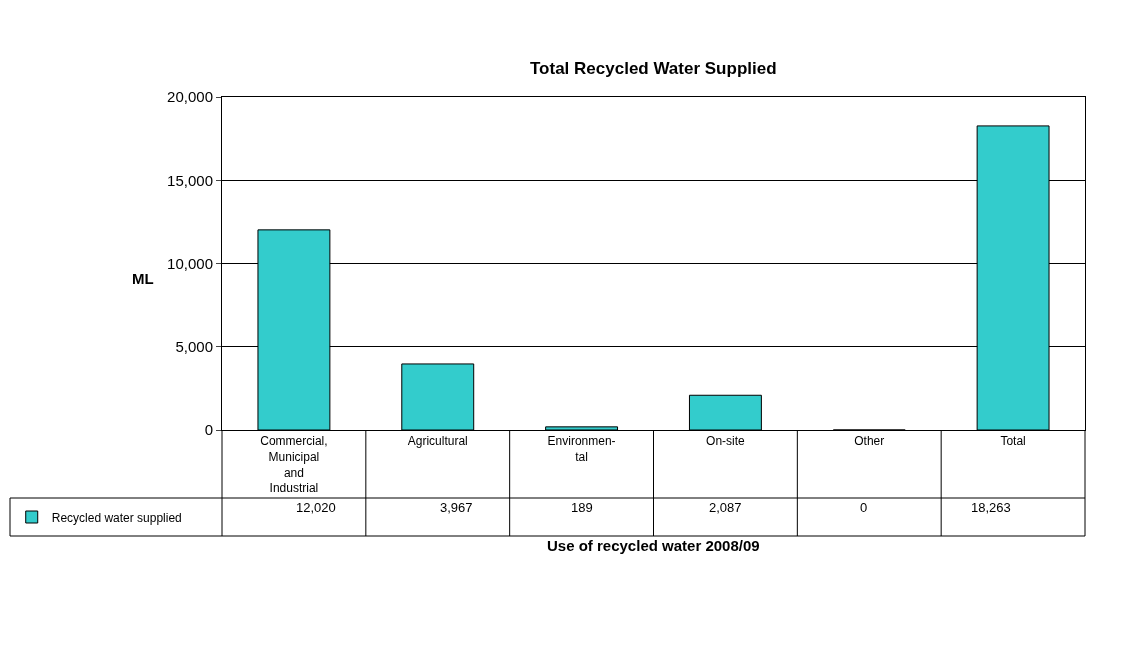 The height and width of the screenshot is (649, 1124). What do you see at coordinates (991, 507) in the screenshot?
I see `text: 18,263` at bounding box center [991, 507].